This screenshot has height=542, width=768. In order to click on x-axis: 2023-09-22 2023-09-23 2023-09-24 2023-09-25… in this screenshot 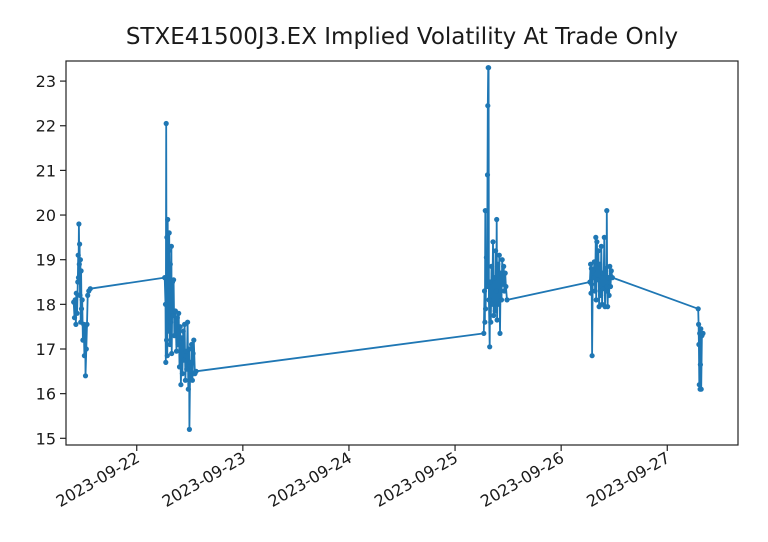, I will do `click(363, 478)`.